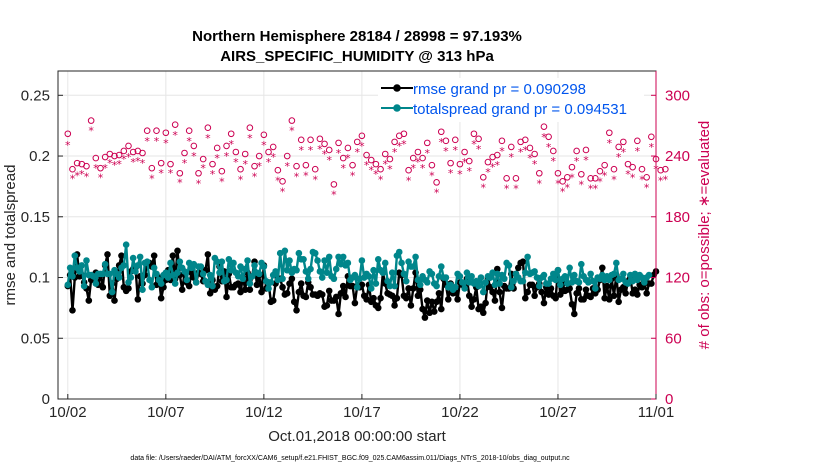  What do you see at coordinates (558, 412) in the screenshot?
I see `x-tick-label: 10/27` at bounding box center [558, 412].